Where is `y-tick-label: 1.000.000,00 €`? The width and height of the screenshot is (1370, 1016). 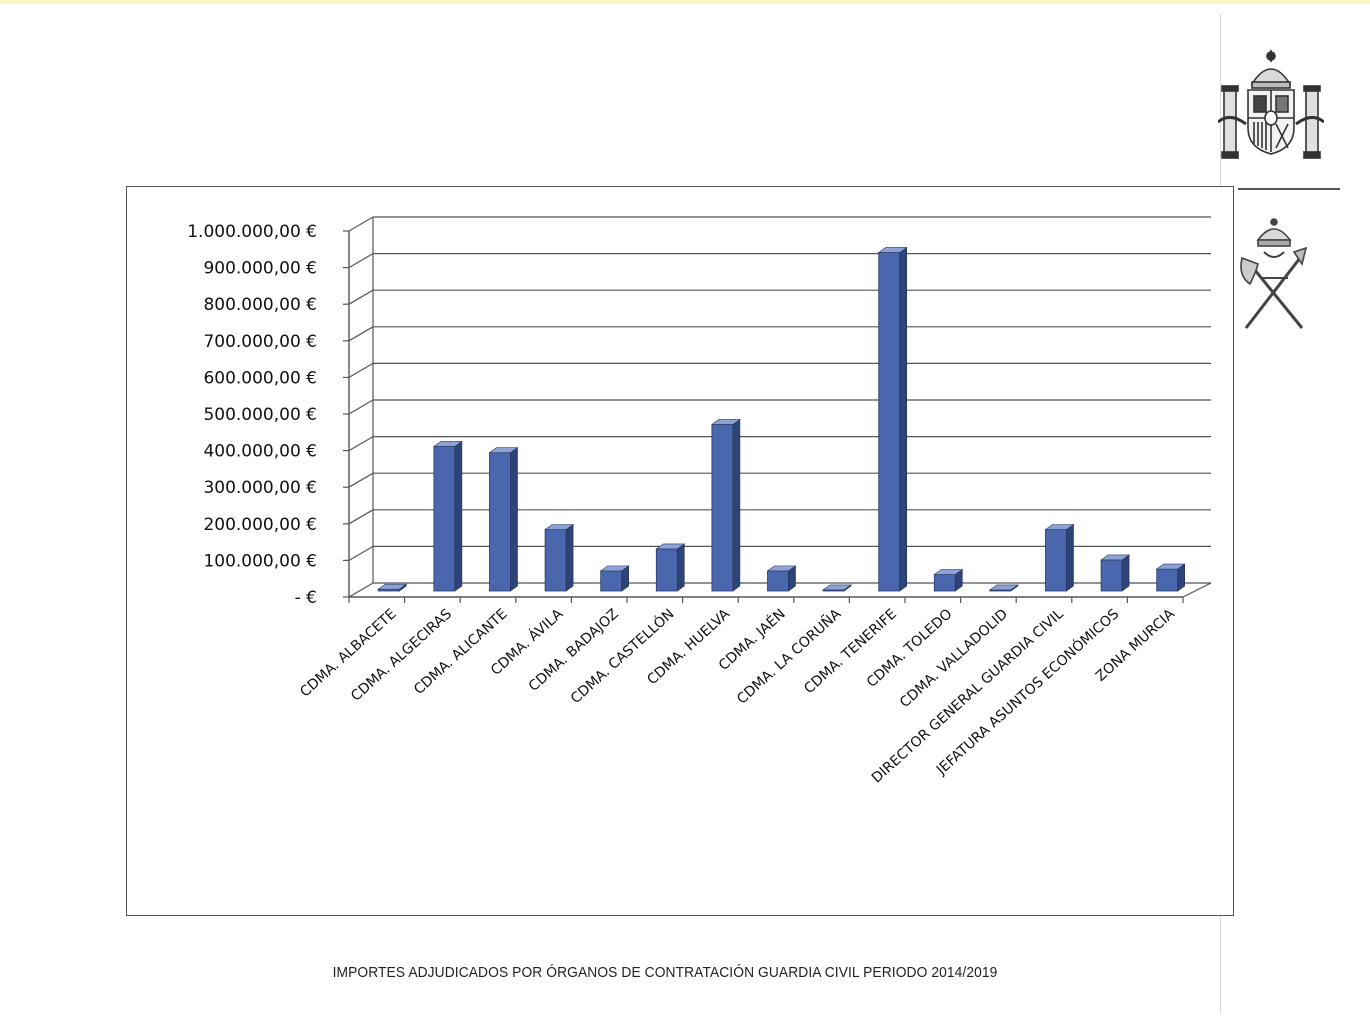
y-tick-label: 1.000.000,00 € is located at coordinates (252, 232).